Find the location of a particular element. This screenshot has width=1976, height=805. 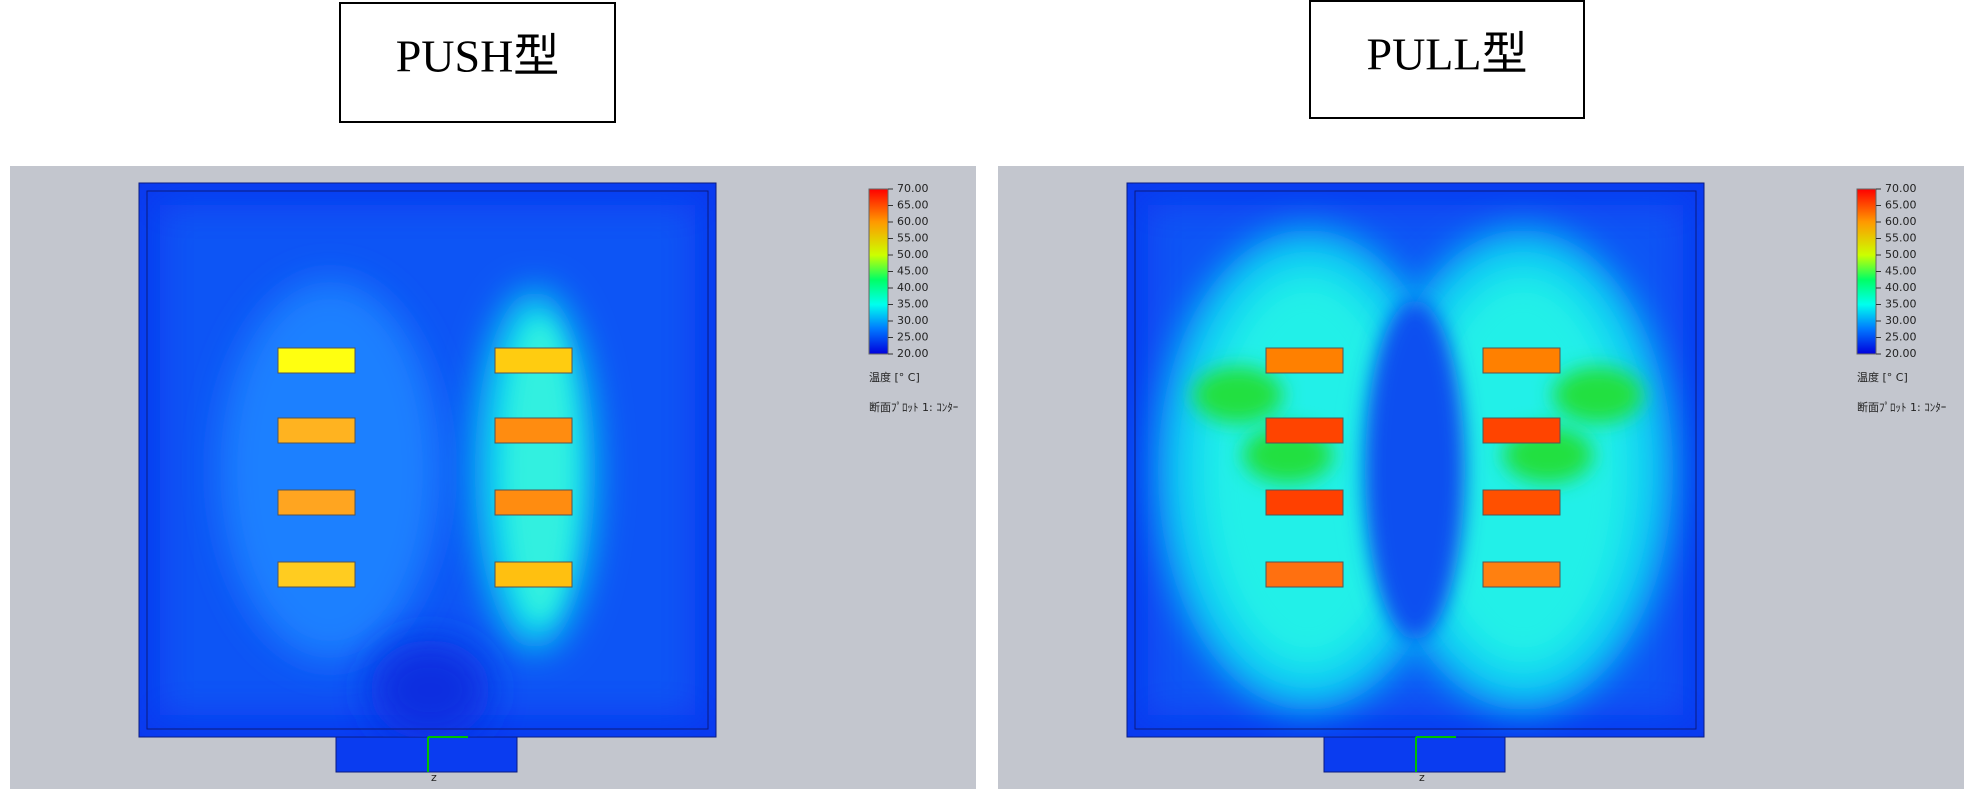

warm-zone is located at coordinates (330, 470).